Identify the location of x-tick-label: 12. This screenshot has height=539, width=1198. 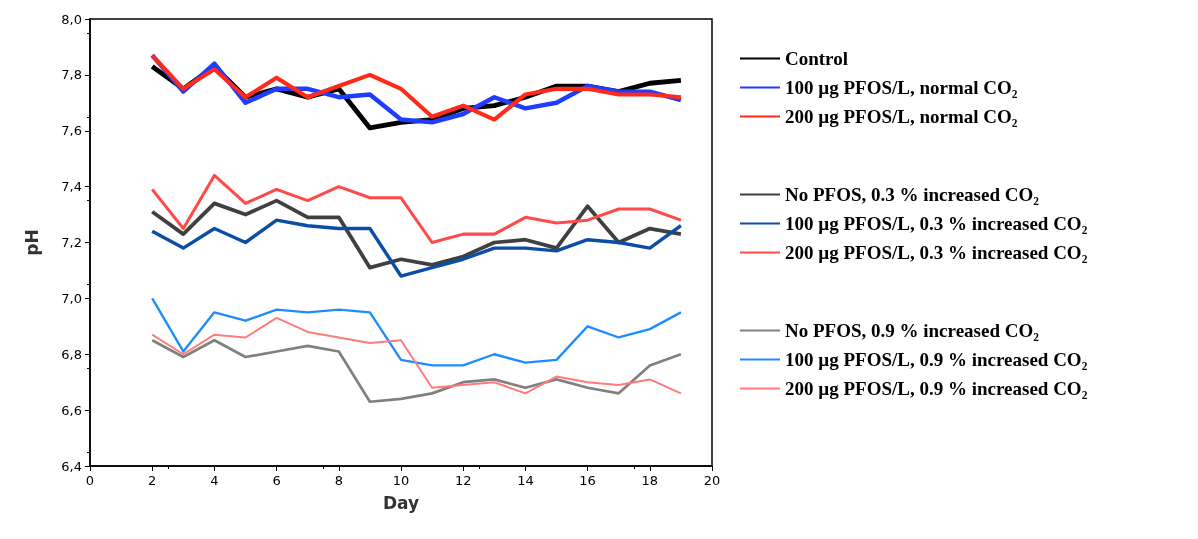
(463, 480).